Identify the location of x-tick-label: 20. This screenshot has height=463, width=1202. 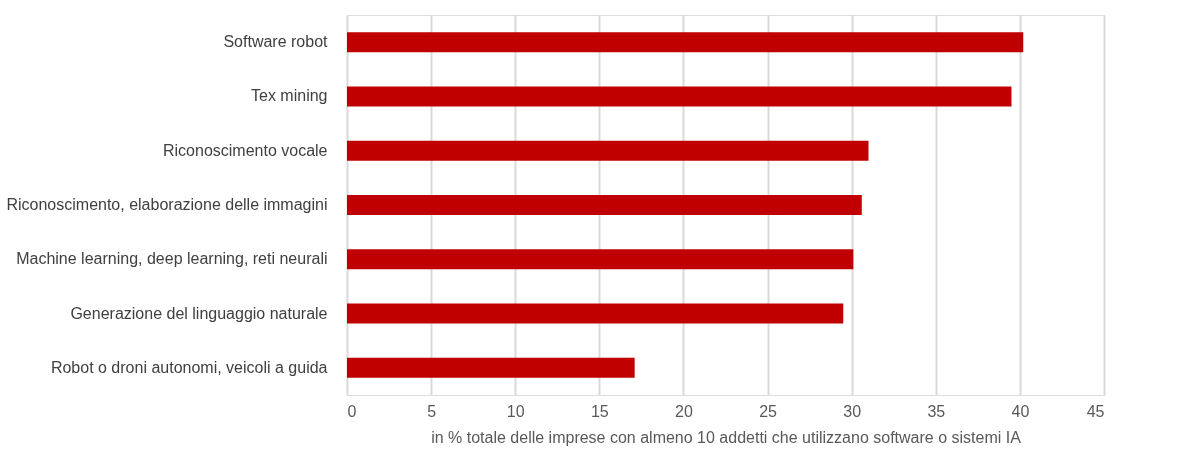
(684, 411).